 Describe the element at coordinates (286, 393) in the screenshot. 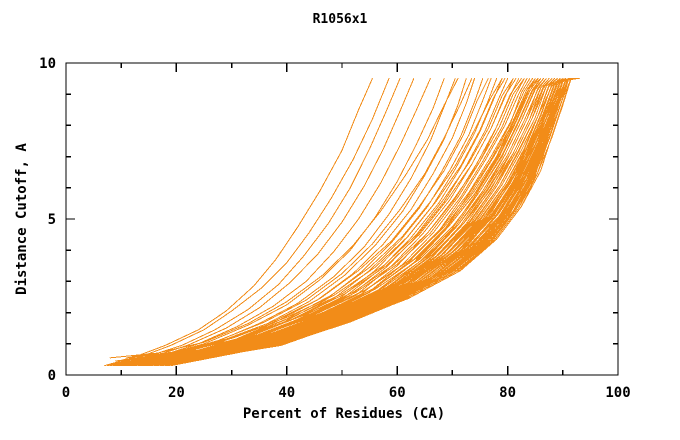

I see `x-tick-label: 40` at that location.